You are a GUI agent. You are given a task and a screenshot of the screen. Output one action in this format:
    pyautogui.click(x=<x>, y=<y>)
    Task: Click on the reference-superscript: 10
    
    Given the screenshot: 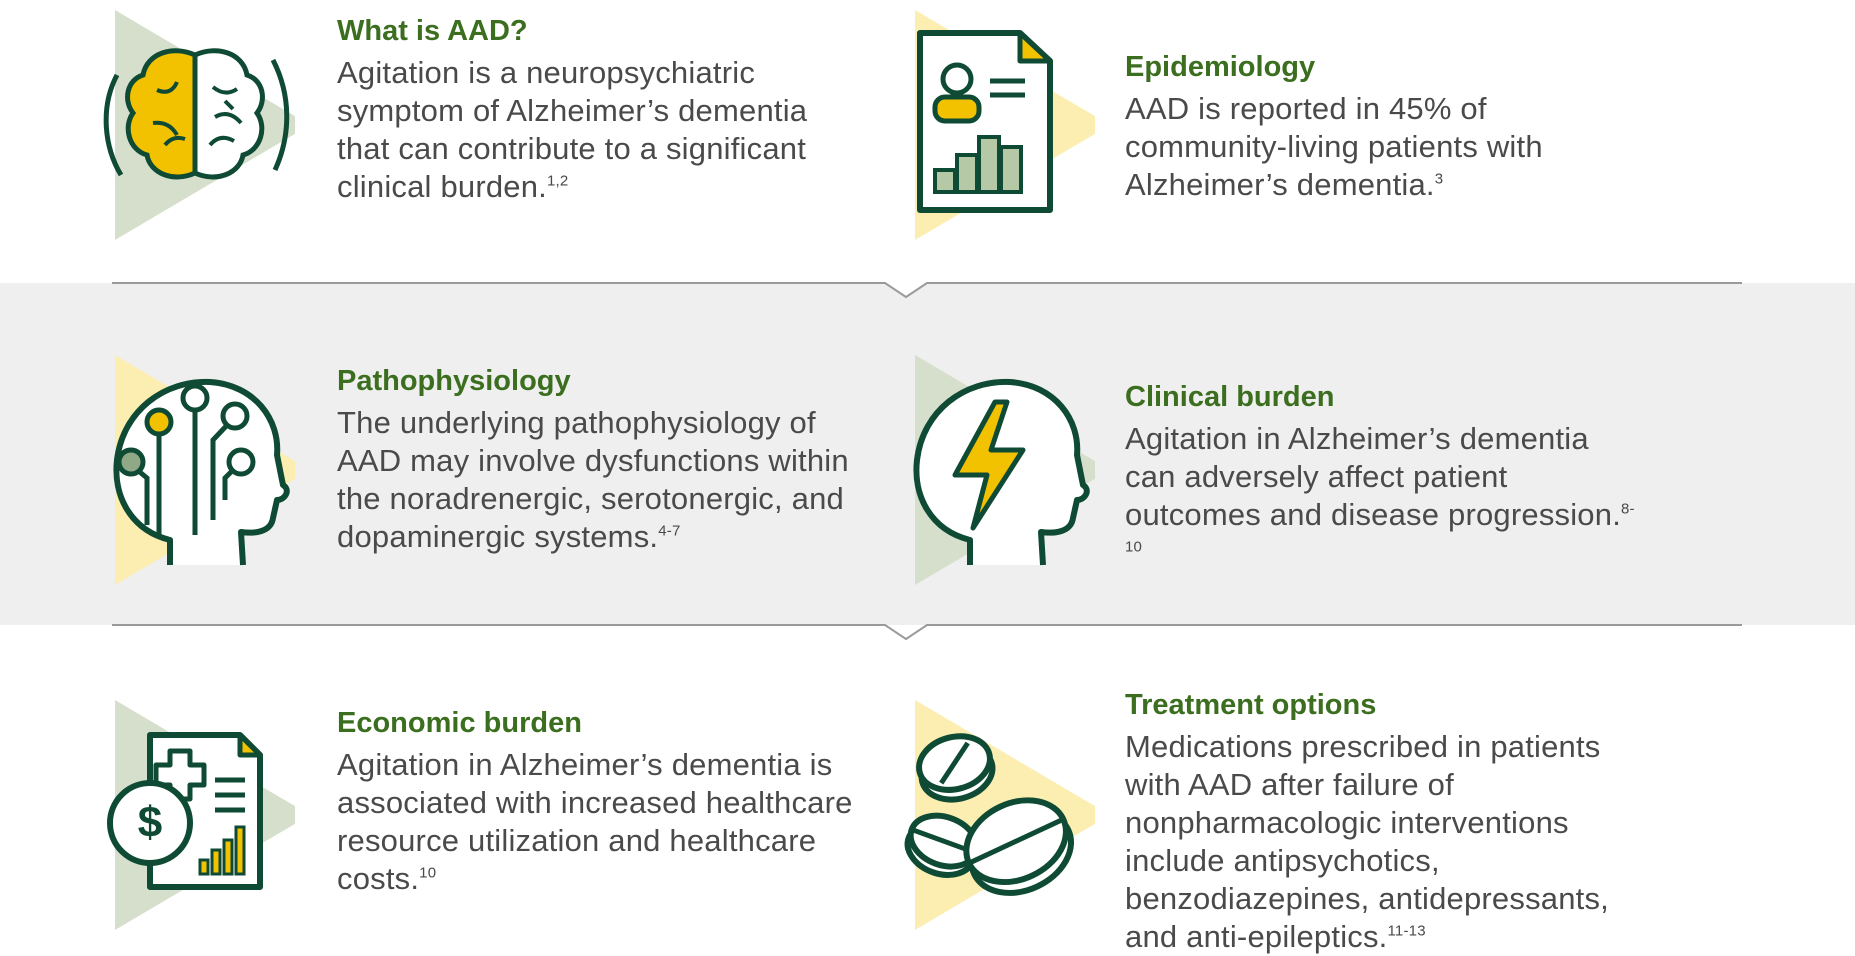 What is the action you would take?
    pyautogui.click(x=428, y=873)
    